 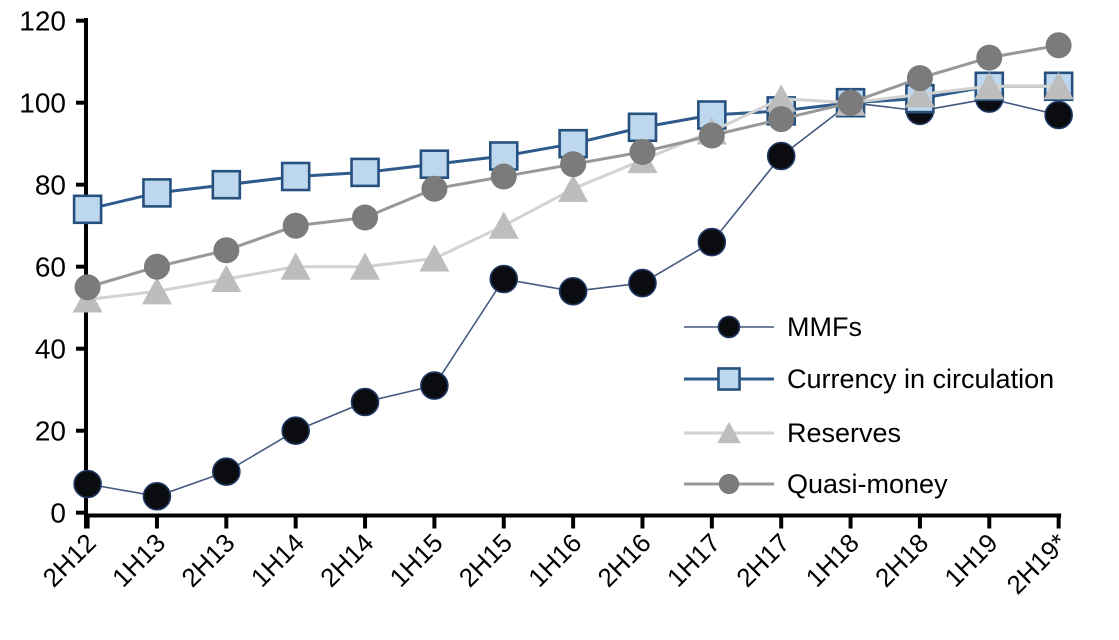 What do you see at coordinates (970, 560) in the screenshot?
I see `x-axis-label: 1H19` at bounding box center [970, 560].